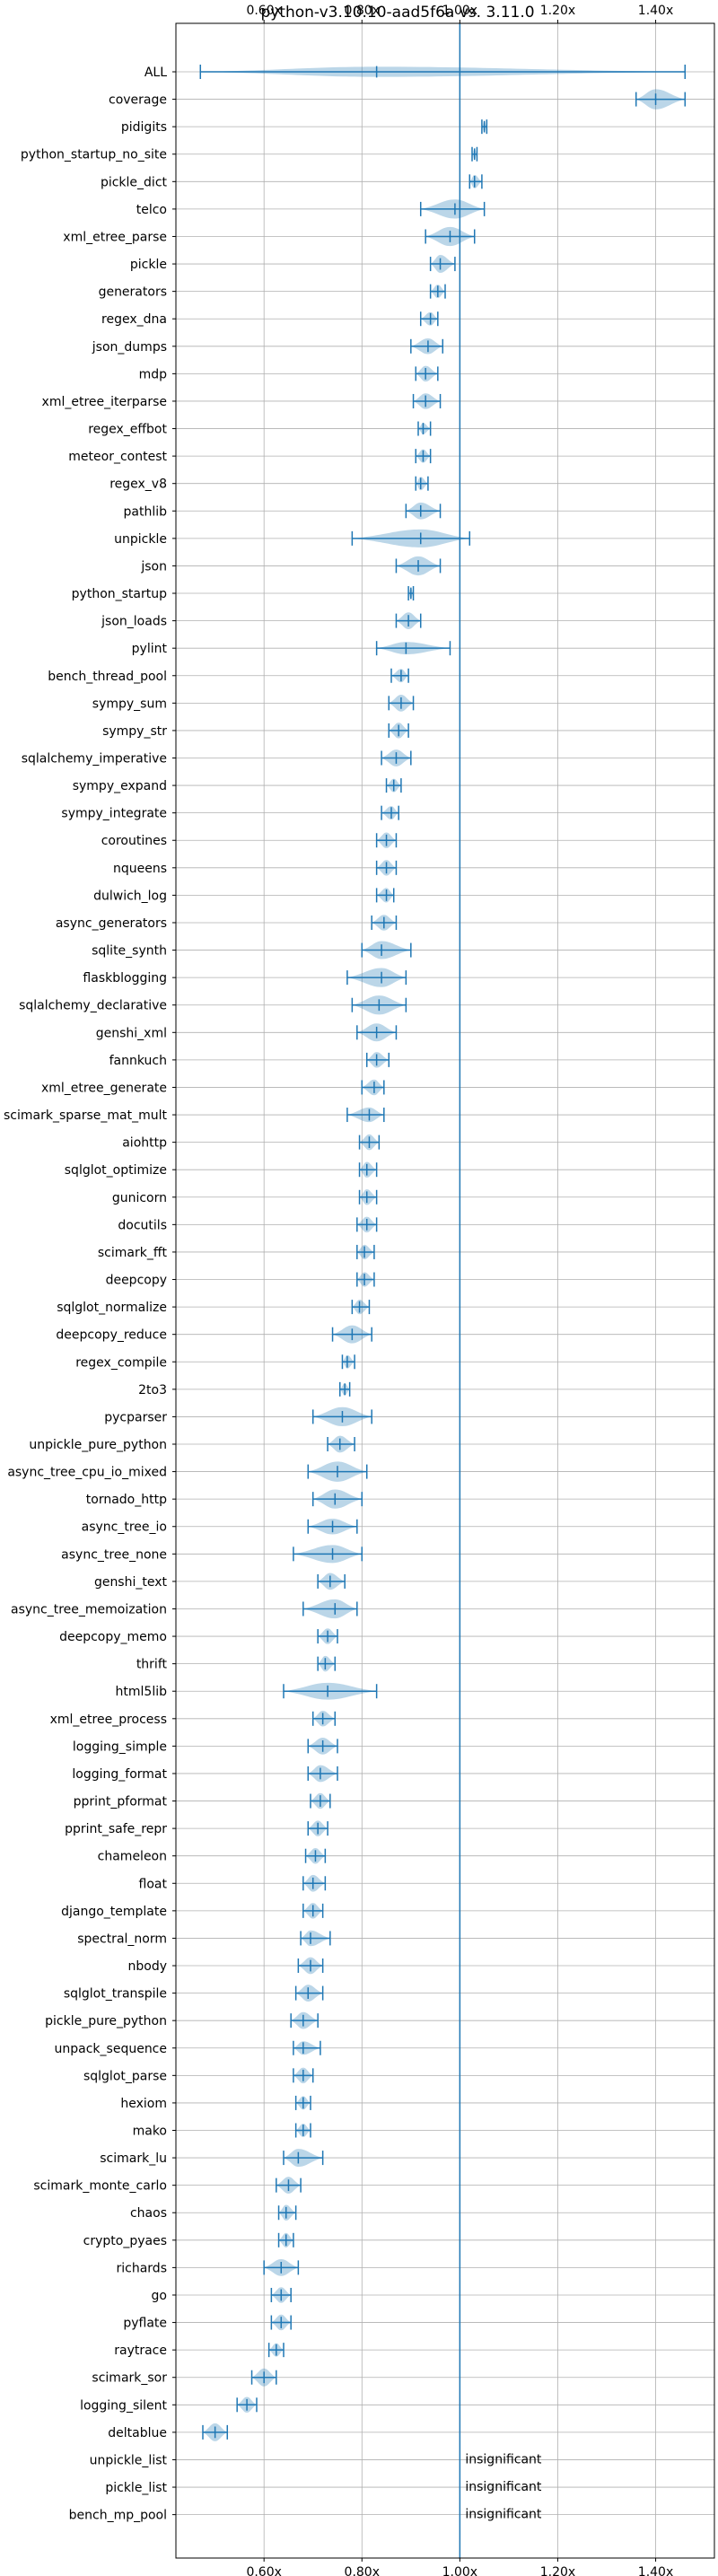  What do you see at coordinates (121, 1802) in the screenshot?
I see `benchmark-label-pprint-pformat: pprint_pformat` at bounding box center [121, 1802].